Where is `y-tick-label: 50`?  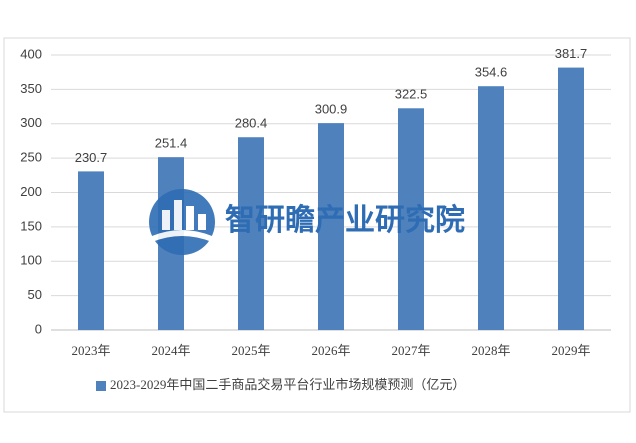
y-tick-label: 50 is located at coordinates (35, 294).